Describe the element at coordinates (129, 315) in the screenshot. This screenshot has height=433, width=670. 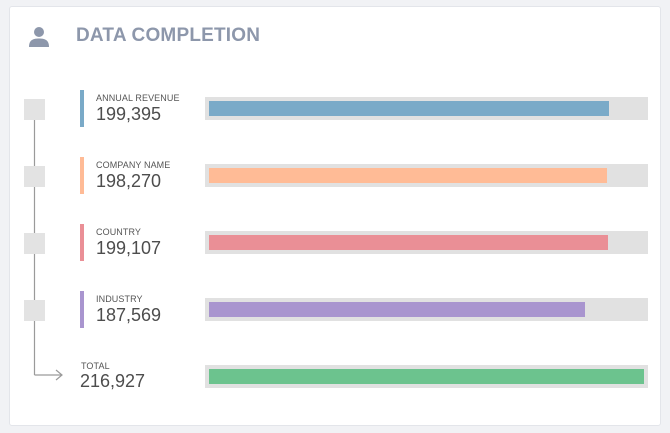
I see `metric-value: 187,569` at that location.